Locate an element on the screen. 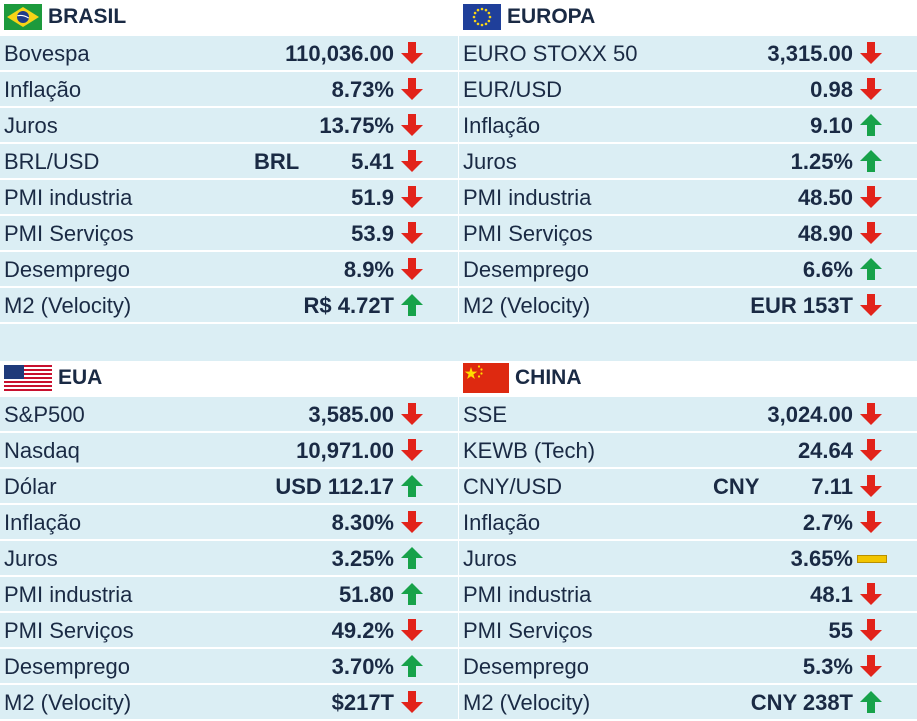 The image size is (917, 721). eu-flag-icon is located at coordinates (482, 17).